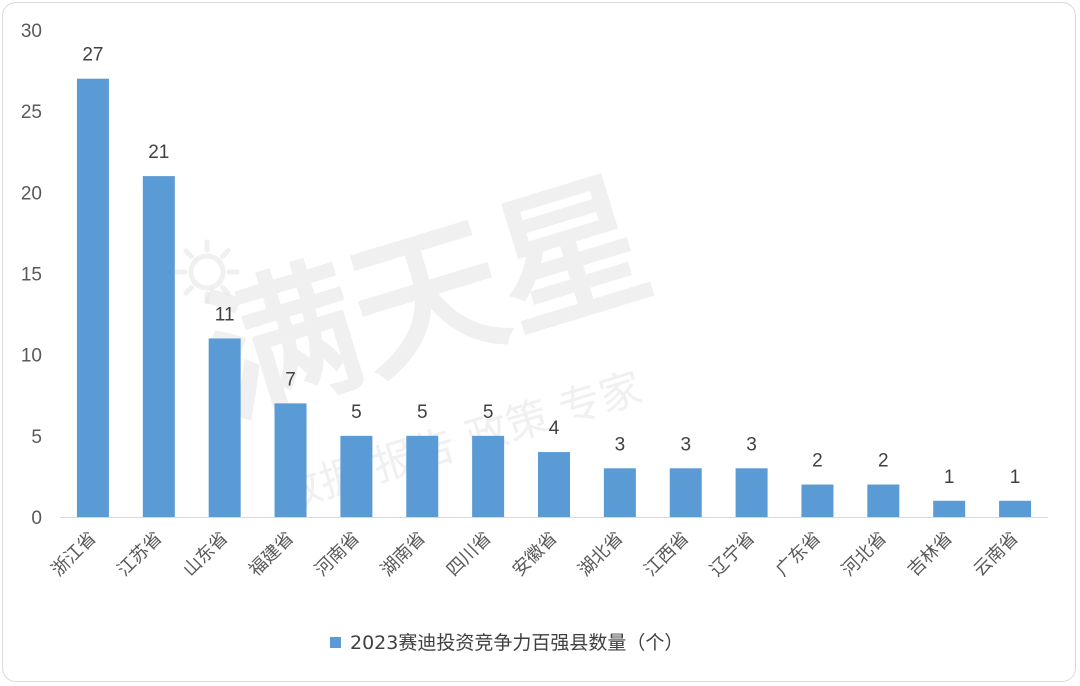 The width and height of the screenshot is (1080, 686). Describe the element at coordinates (207, 272) in the screenshot. I see `sun-icon` at that location.